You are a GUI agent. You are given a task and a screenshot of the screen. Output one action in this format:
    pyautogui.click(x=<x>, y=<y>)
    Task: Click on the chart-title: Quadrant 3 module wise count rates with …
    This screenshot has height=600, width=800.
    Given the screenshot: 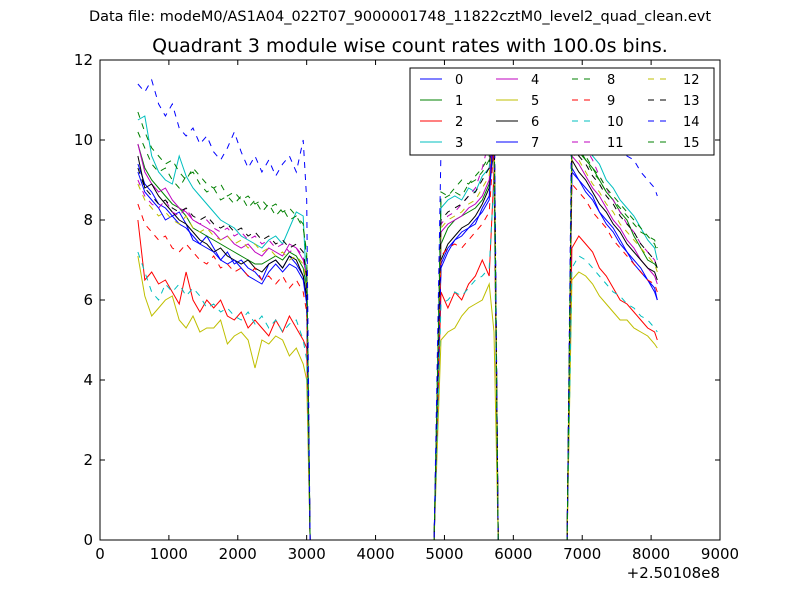 What is the action you would take?
    pyautogui.click(x=410, y=46)
    